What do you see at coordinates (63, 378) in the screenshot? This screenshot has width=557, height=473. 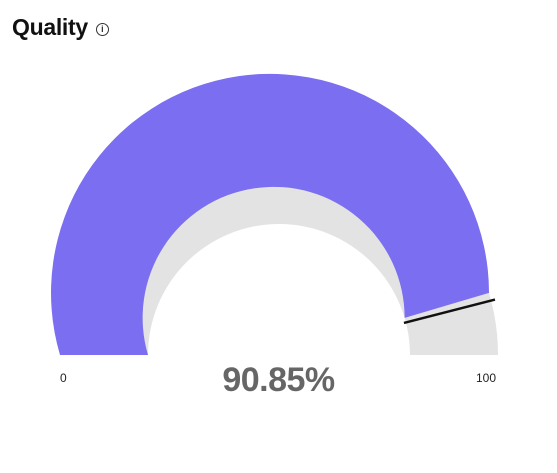 I see `gauge-min-label: 0` at bounding box center [63, 378].